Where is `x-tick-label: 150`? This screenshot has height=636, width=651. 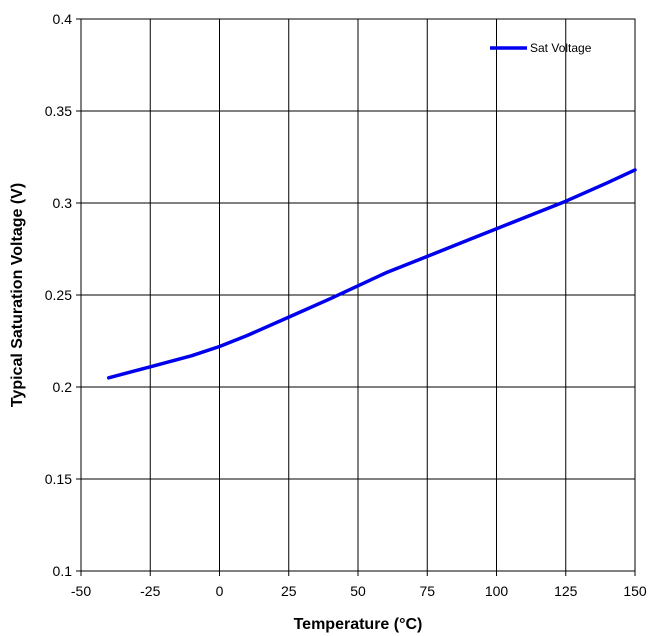 x-tick-label: 150 is located at coordinates (635, 591).